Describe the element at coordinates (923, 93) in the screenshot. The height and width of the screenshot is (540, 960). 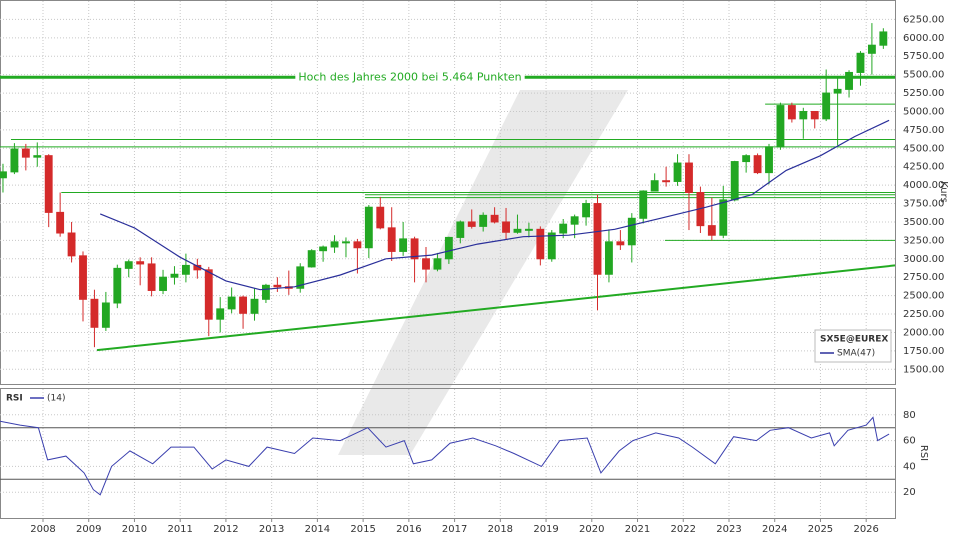
I see `y-tick-label: 5250.00` at that location.